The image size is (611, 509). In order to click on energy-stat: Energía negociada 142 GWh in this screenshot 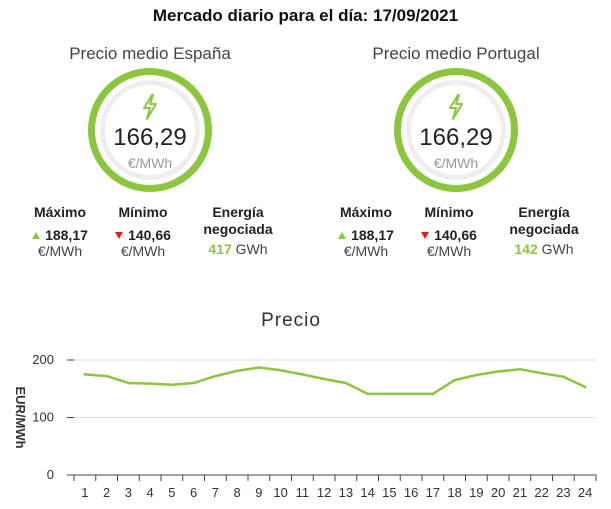, I will do `click(544, 230)`.